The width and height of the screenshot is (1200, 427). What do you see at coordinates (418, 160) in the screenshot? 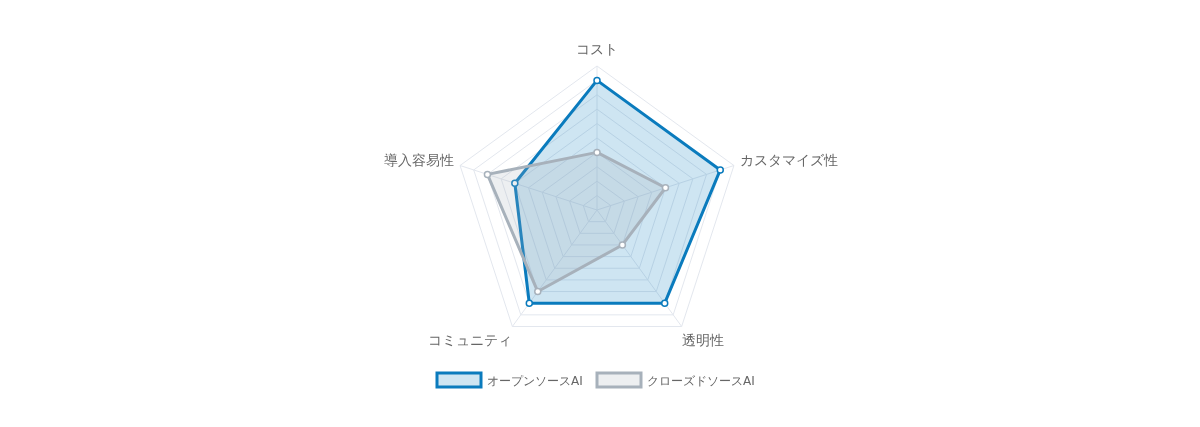
I see `spoke-label: 導入容易性` at bounding box center [418, 160].